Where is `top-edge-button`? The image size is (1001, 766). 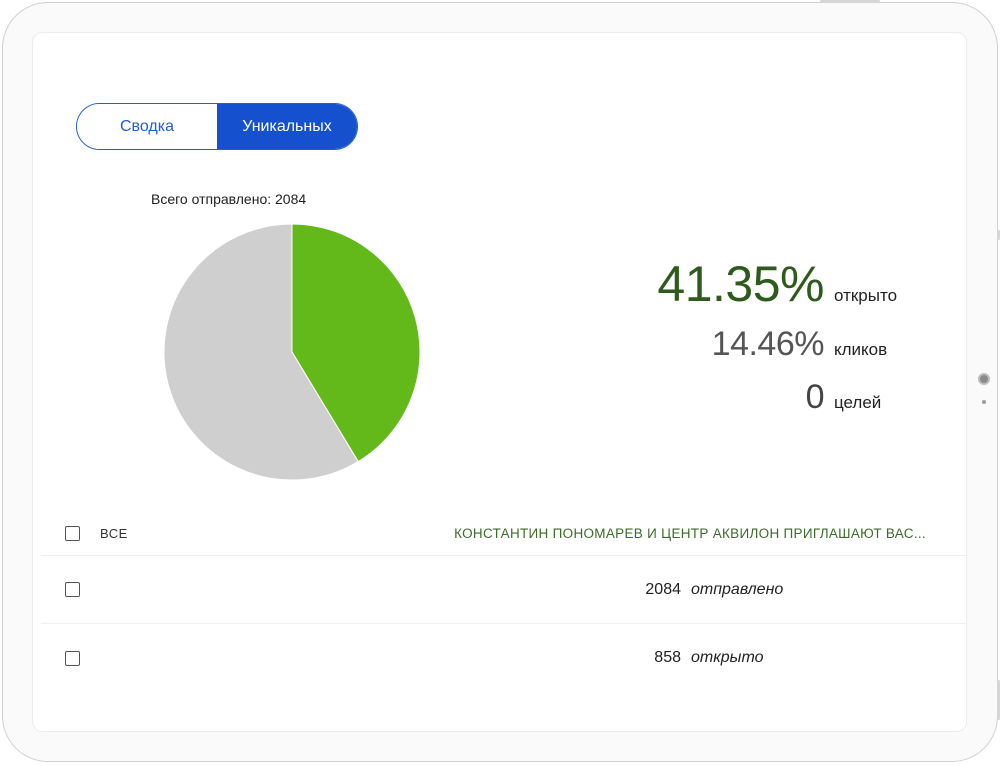
top-edge-button is located at coordinates (850, 1).